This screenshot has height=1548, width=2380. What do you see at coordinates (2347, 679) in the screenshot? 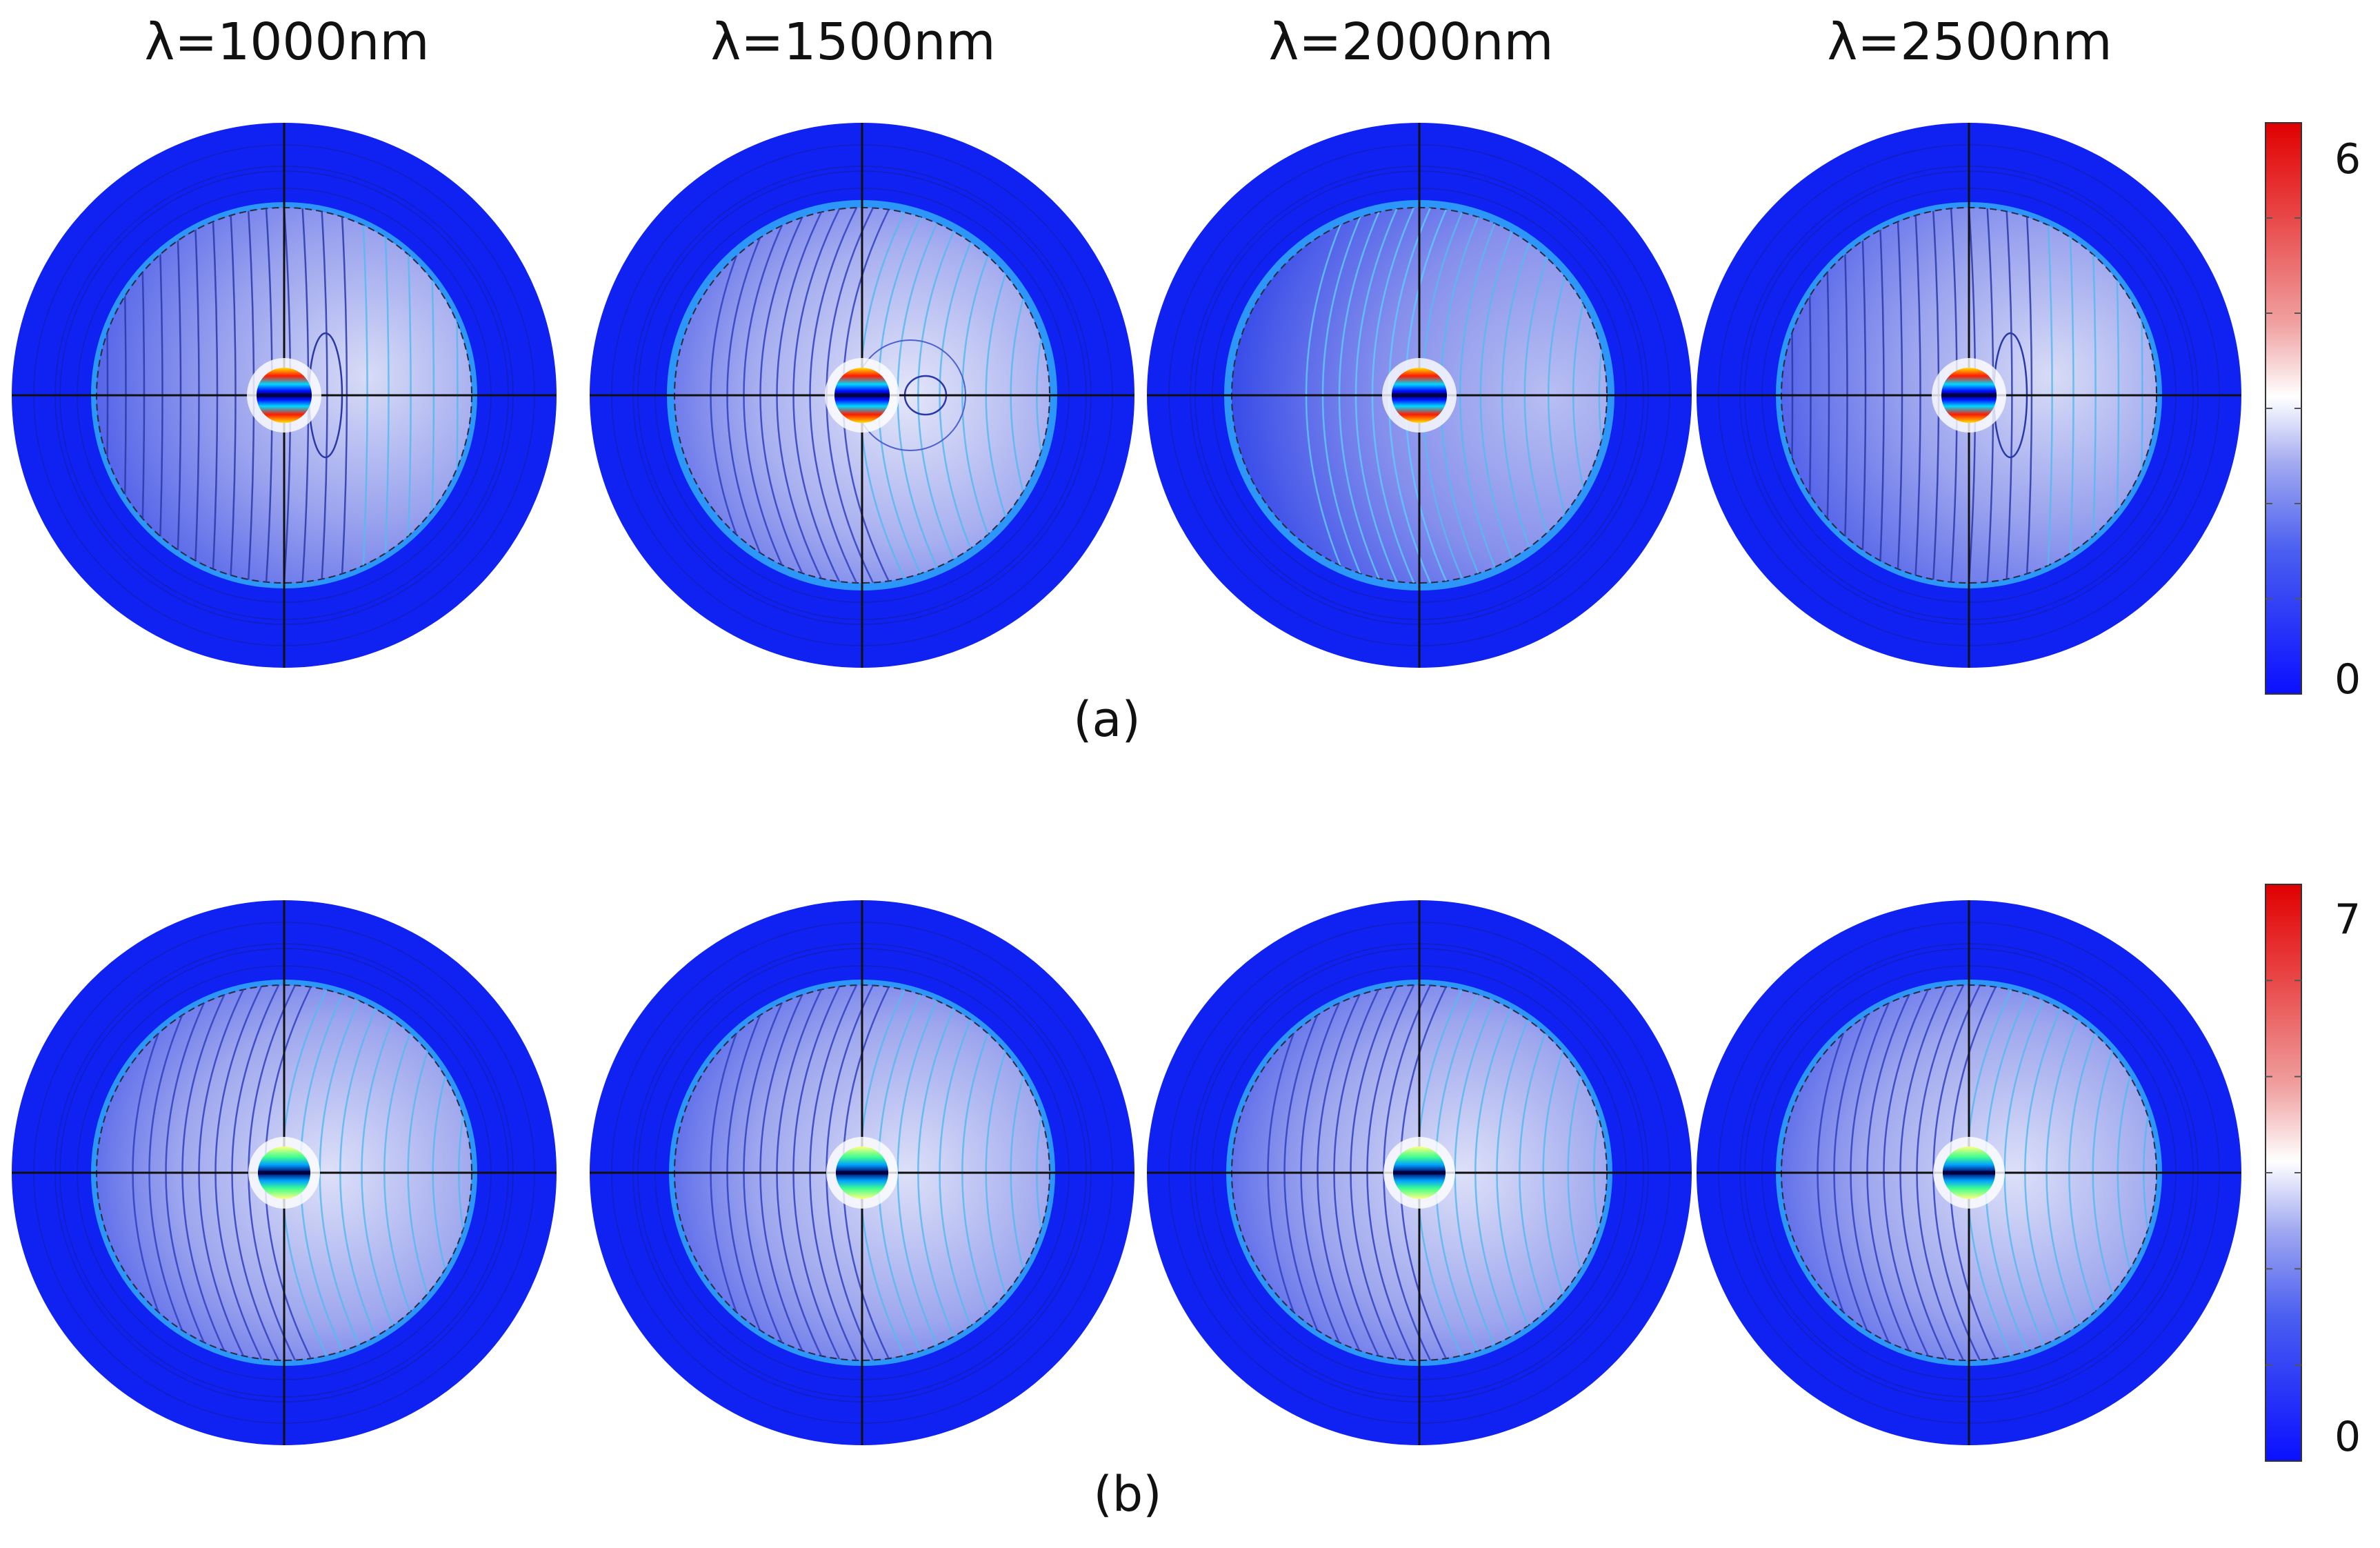
I see `colorbar-a-min-label: 0` at bounding box center [2347, 679].